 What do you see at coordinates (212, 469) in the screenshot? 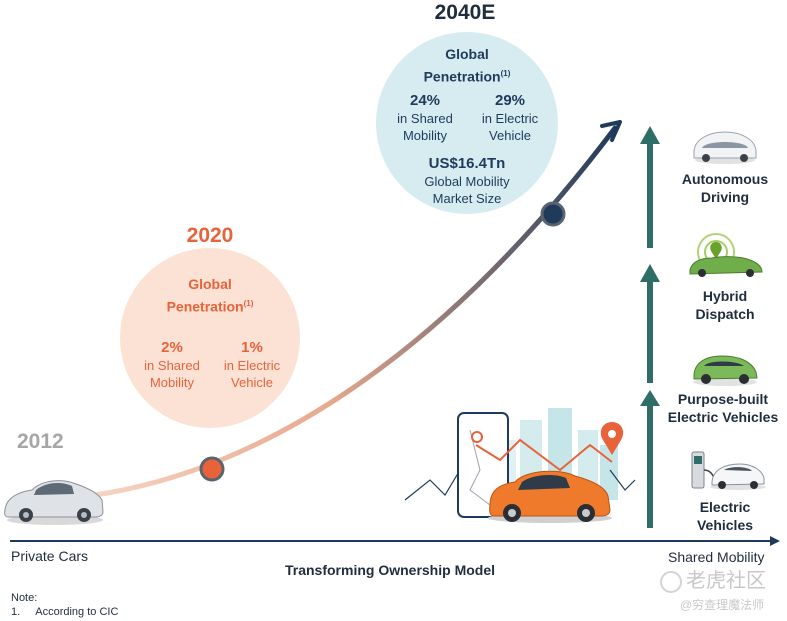
I see `milestone-dot-2020` at bounding box center [212, 469].